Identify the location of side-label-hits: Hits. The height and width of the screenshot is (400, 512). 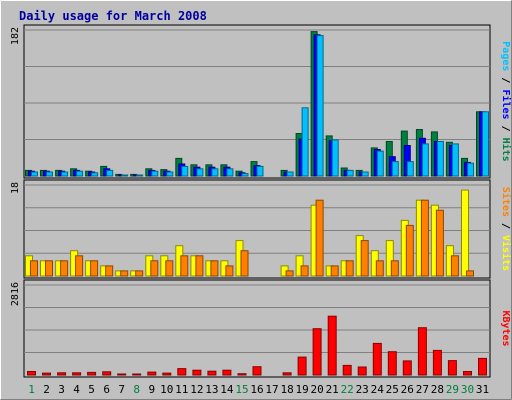
(506, 150).